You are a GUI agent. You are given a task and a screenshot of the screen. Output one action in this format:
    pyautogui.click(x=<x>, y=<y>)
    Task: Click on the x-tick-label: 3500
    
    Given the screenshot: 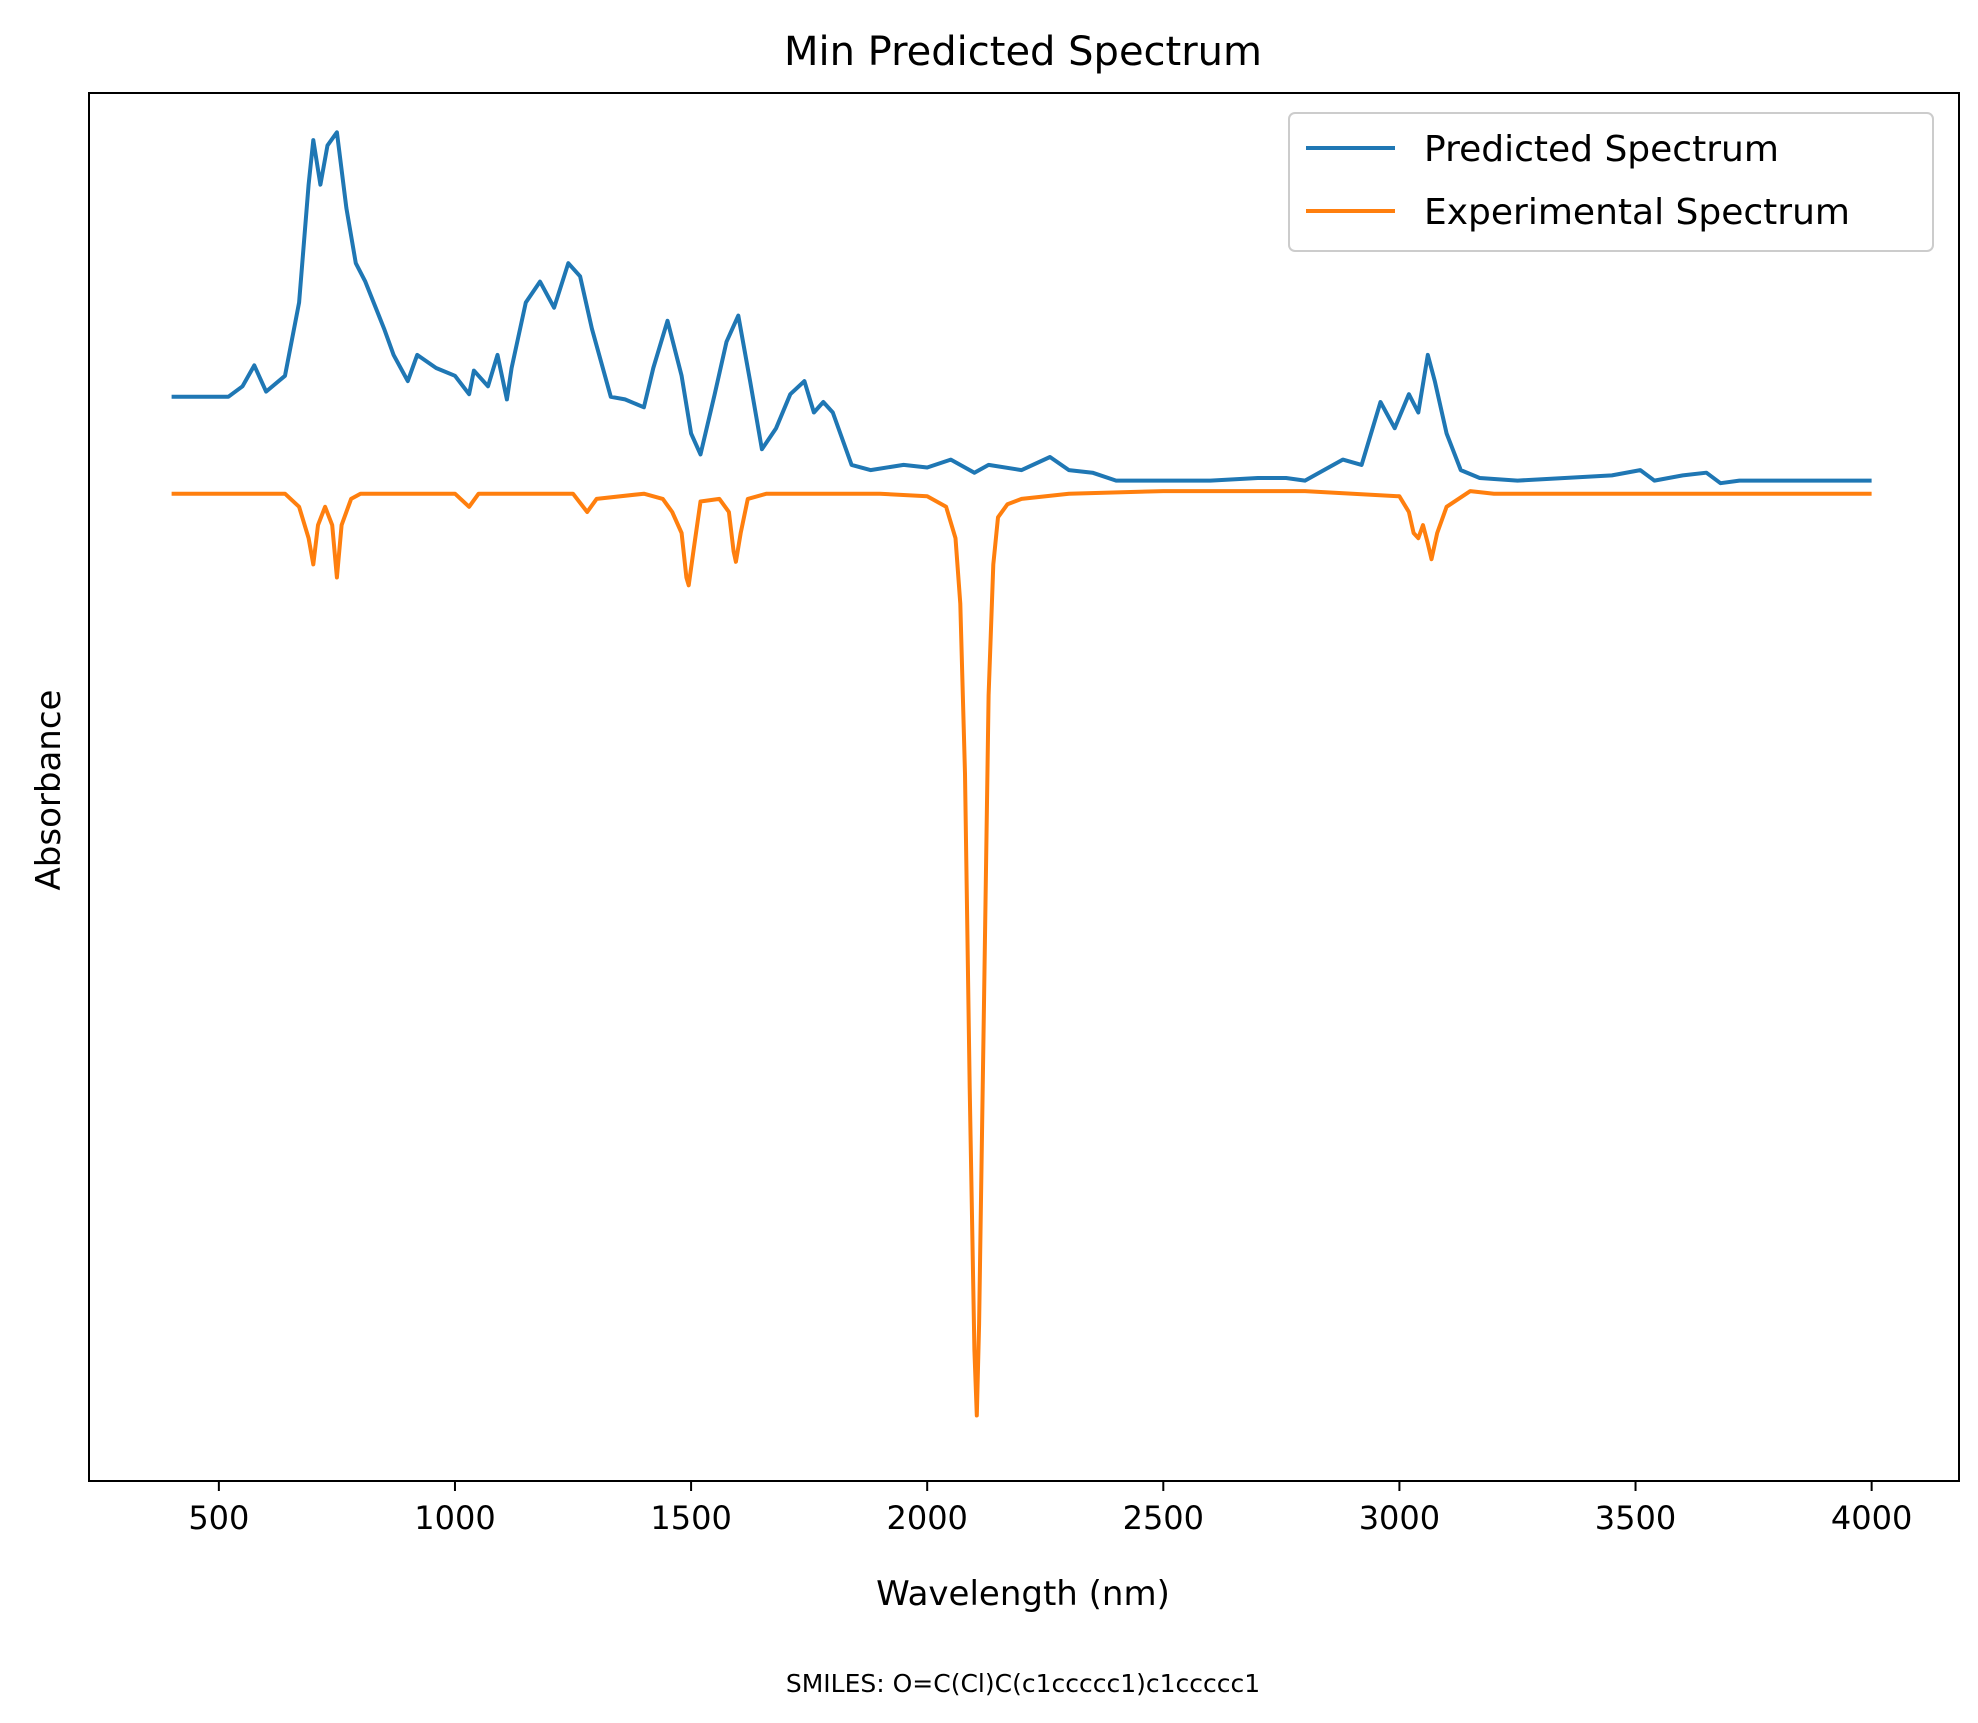 What is the action you would take?
    pyautogui.click(x=1635, y=1518)
    